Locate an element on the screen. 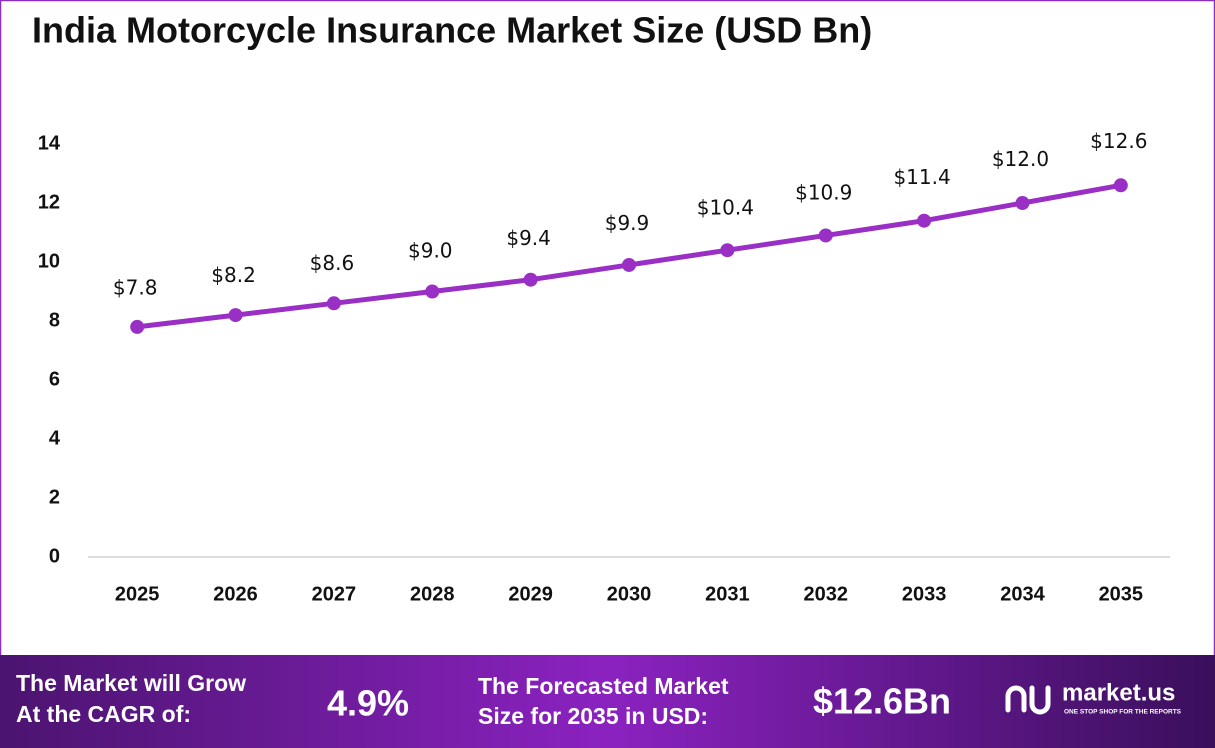  x-tick-label: 2032 is located at coordinates (825, 594).